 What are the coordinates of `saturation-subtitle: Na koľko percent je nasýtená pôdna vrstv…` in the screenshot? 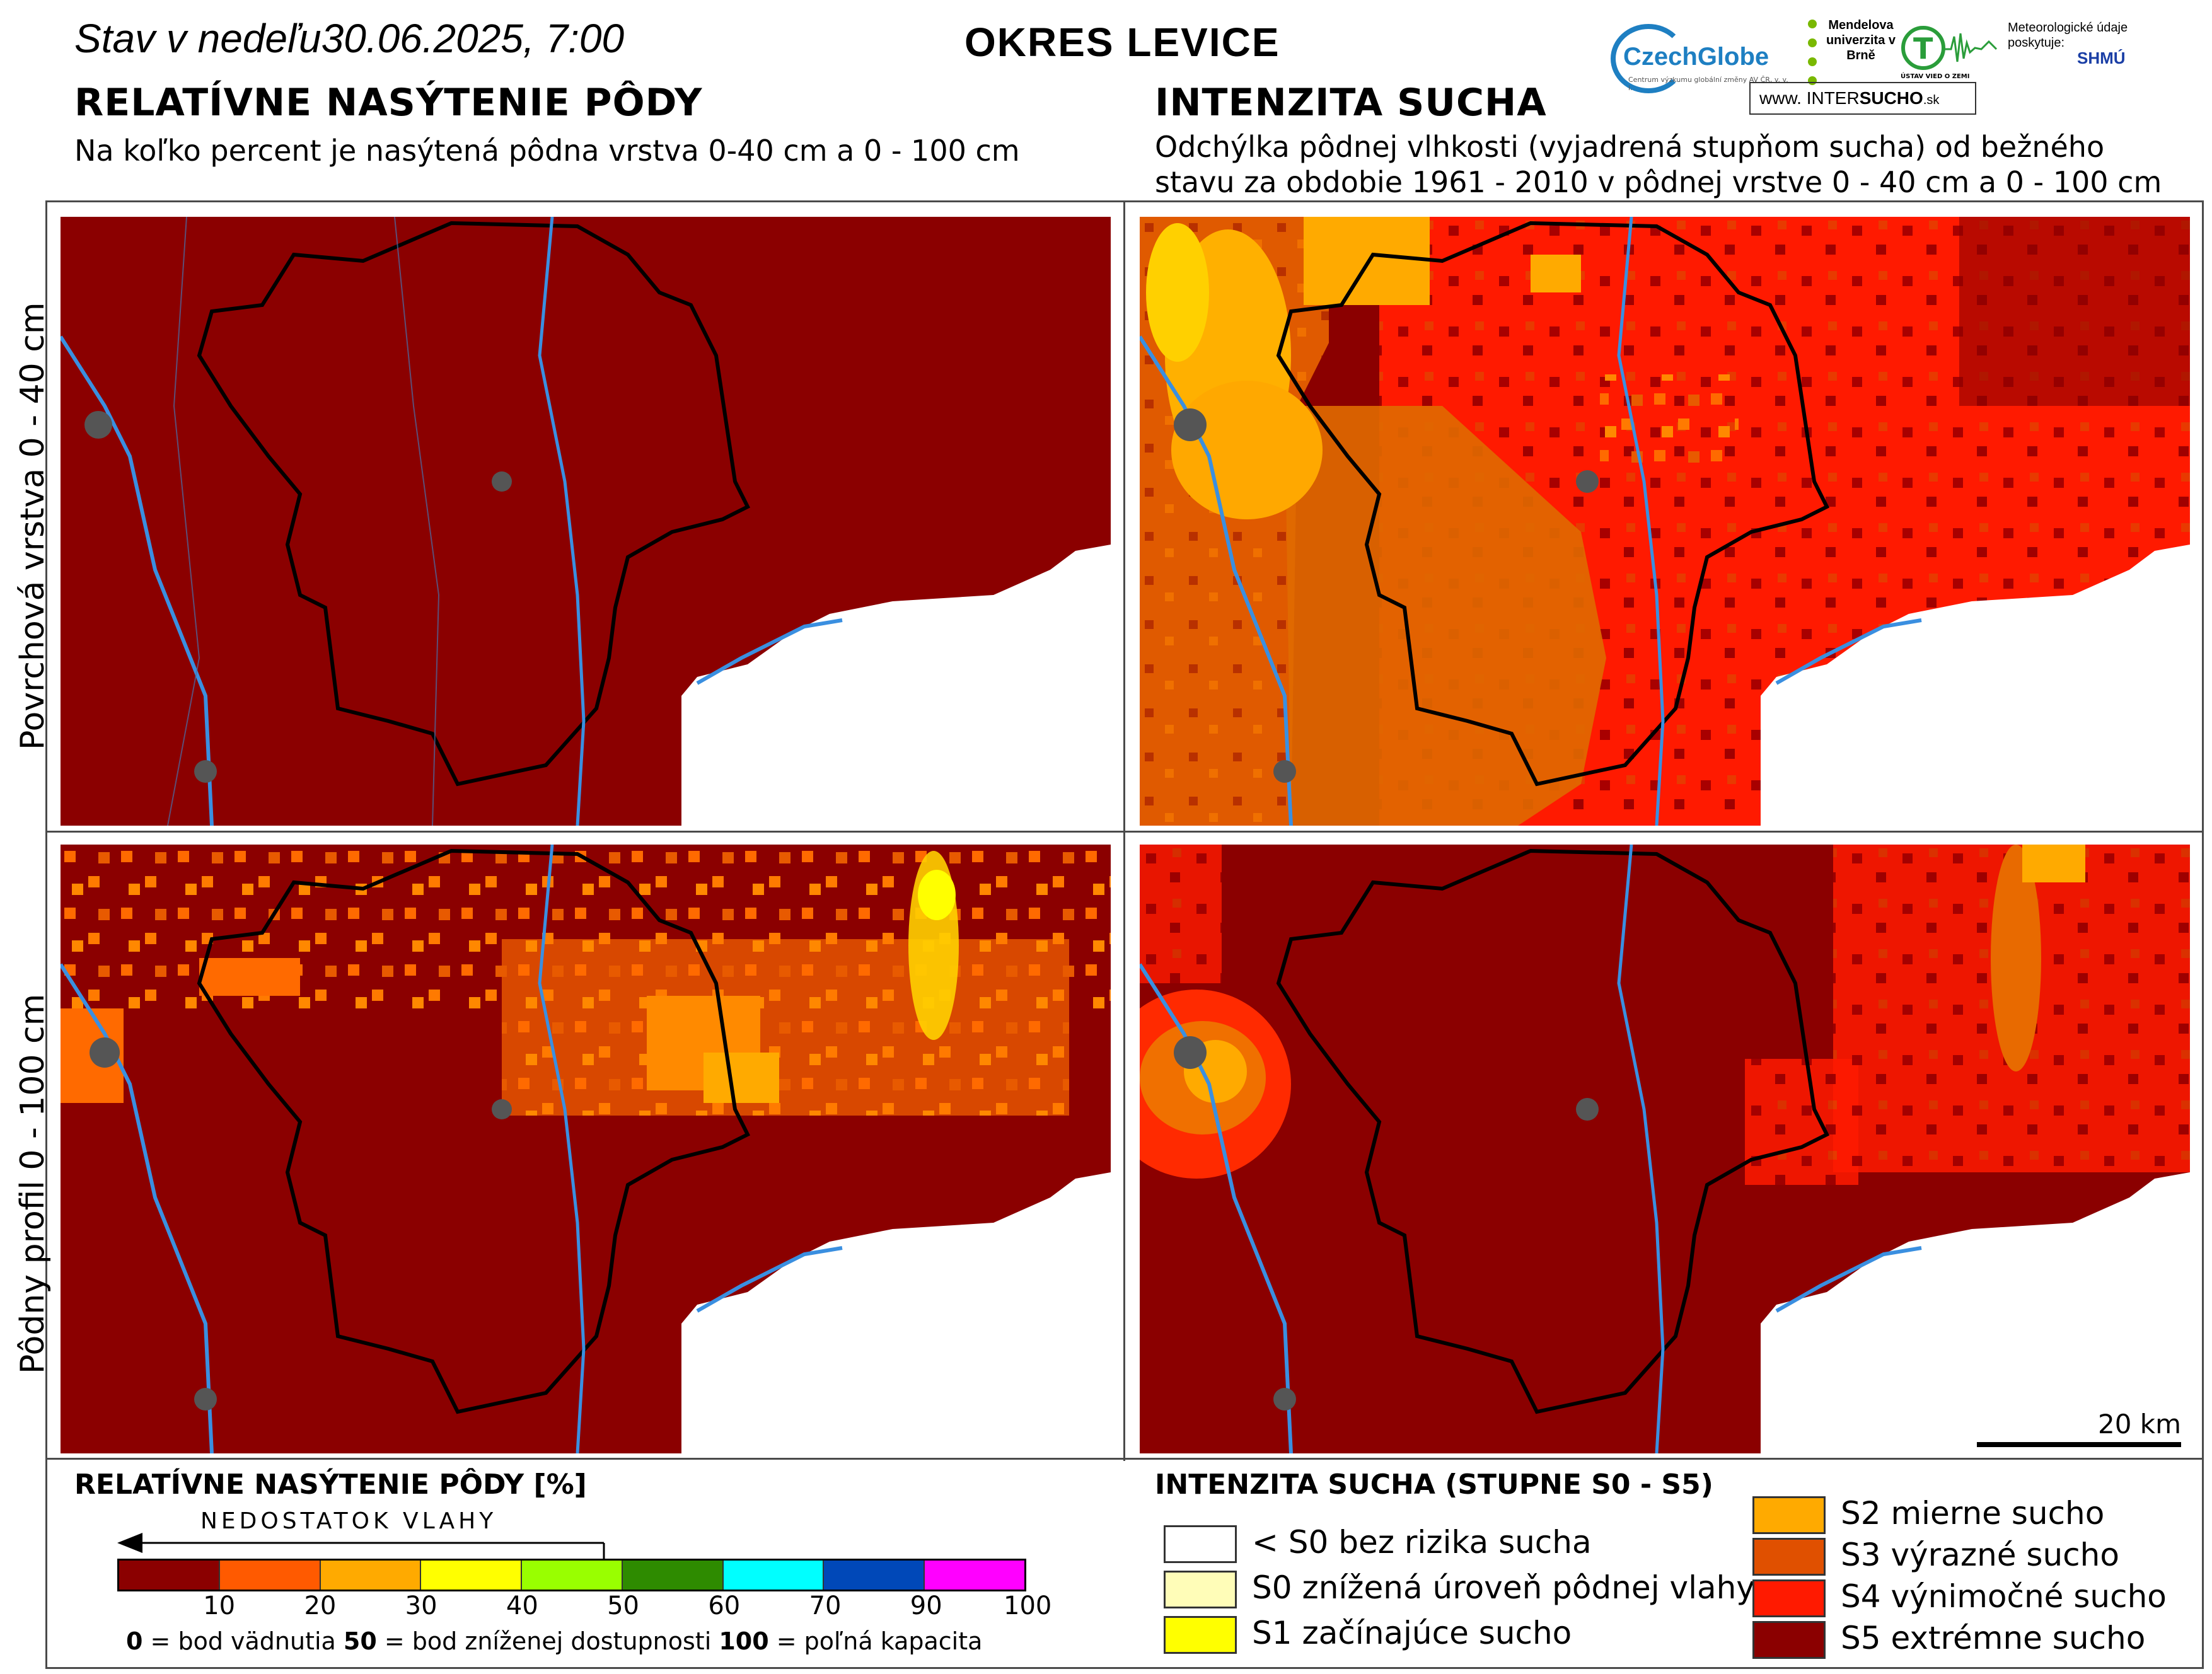 It's located at (547, 151).